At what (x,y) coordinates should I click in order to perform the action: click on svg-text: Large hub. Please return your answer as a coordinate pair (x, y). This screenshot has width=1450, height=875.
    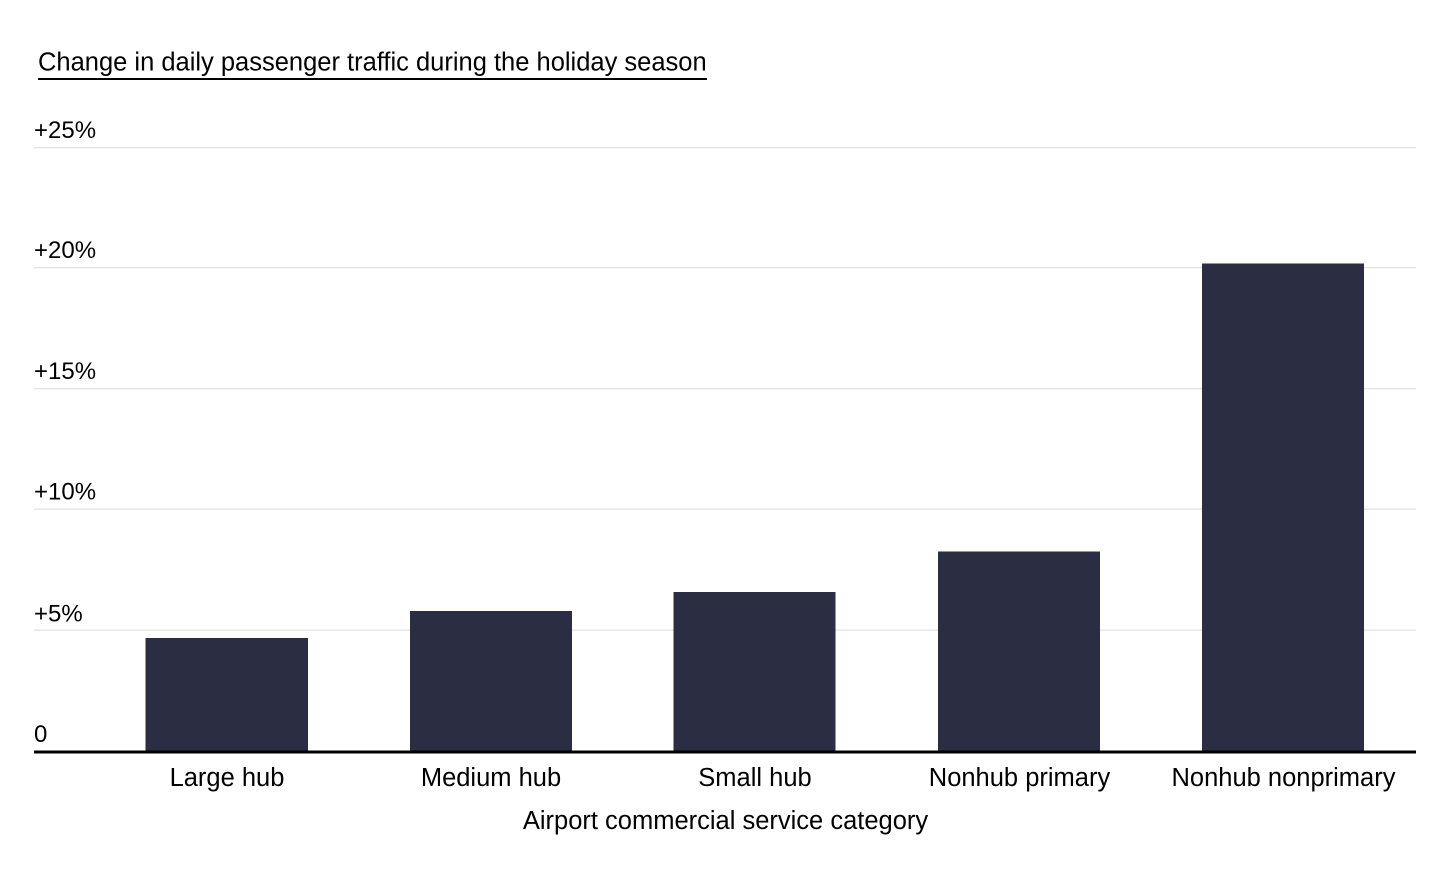
    Looking at the image, I should click on (227, 778).